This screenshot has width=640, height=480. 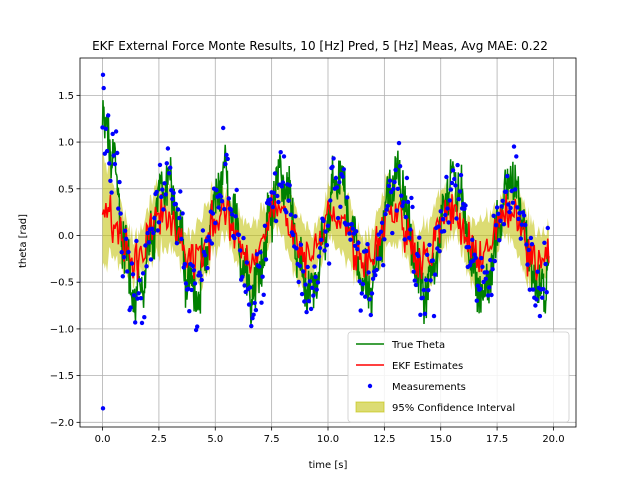 What do you see at coordinates (328, 439) in the screenshot?
I see `x-tick-label-4: 10.0` at bounding box center [328, 439].